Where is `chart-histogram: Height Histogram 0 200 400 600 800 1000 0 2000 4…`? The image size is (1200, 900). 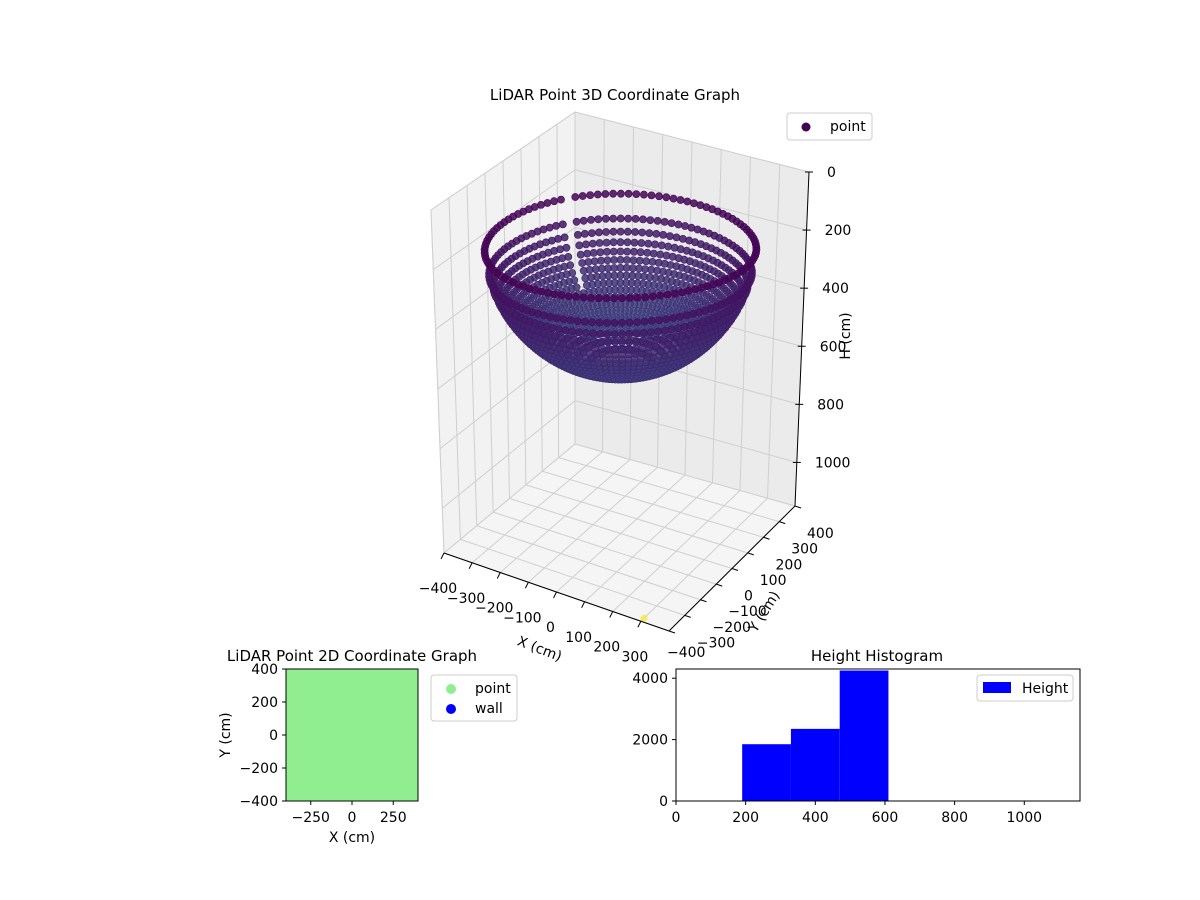 chart-histogram: Height Histogram 0 200 400 600 800 1000 0 2000 4… is located at coordinates (856, 736).